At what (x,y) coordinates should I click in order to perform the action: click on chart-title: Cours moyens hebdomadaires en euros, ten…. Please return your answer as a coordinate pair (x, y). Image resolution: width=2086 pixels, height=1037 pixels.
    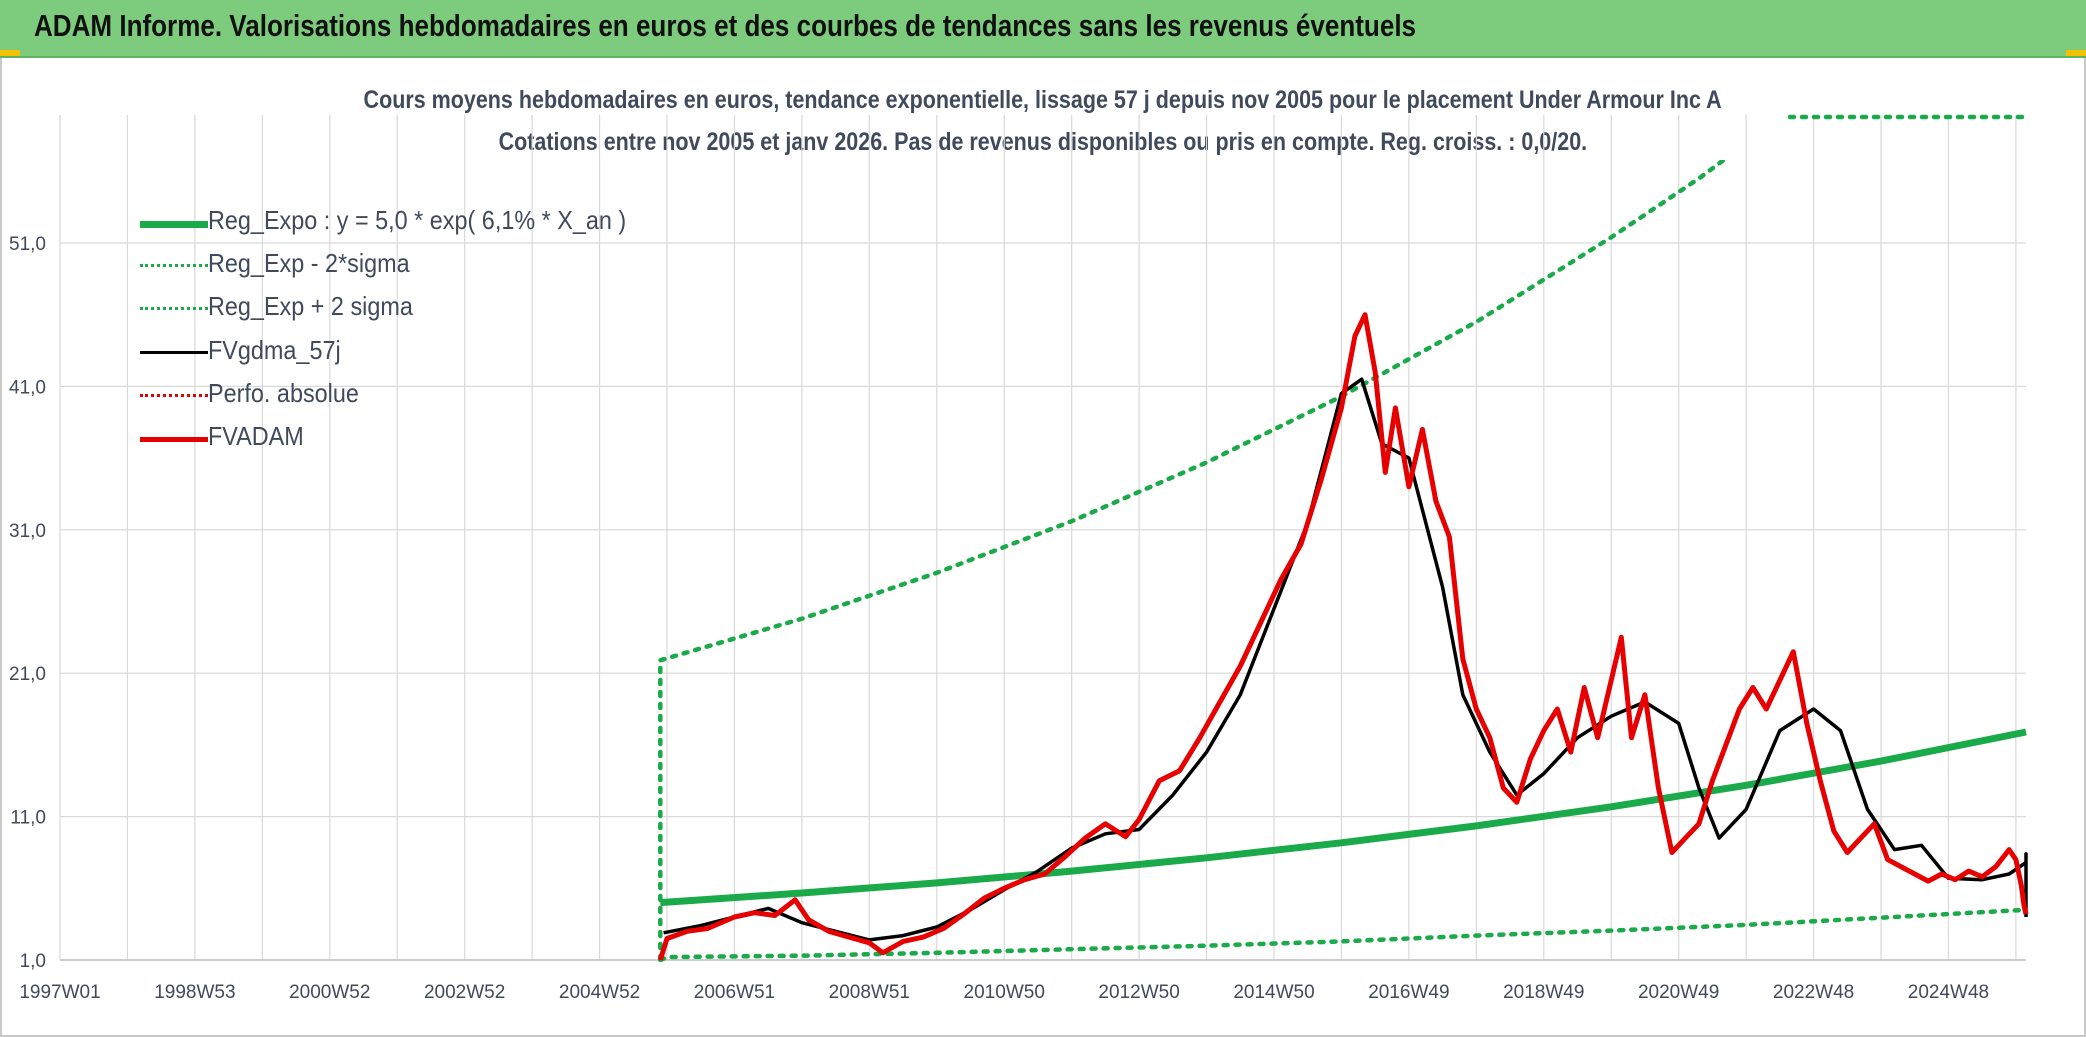
    Looking at the image, I should click on (1043, 100).